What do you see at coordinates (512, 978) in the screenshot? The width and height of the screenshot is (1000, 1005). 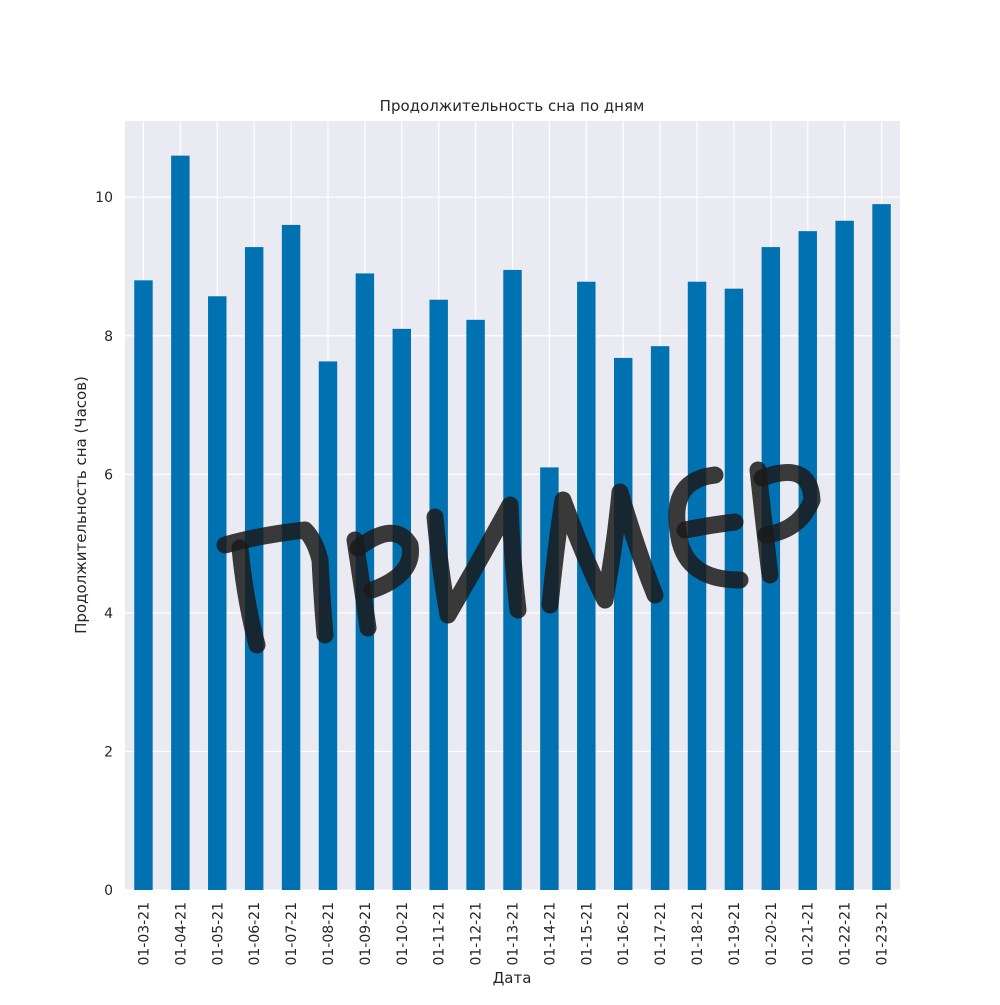 I see `x-axis-label: Дата` at bounding box center [512, 978].